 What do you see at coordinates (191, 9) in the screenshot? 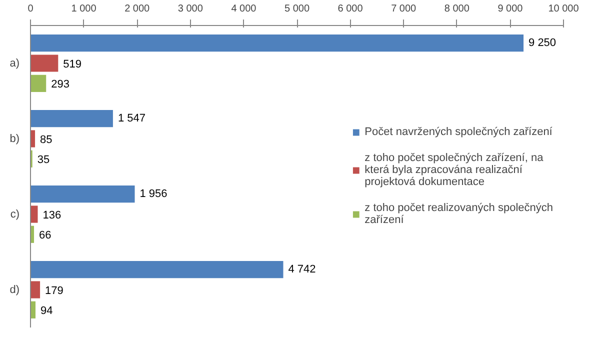
I see `x-tick-label: 3 000` at bounding box center [191, 9].